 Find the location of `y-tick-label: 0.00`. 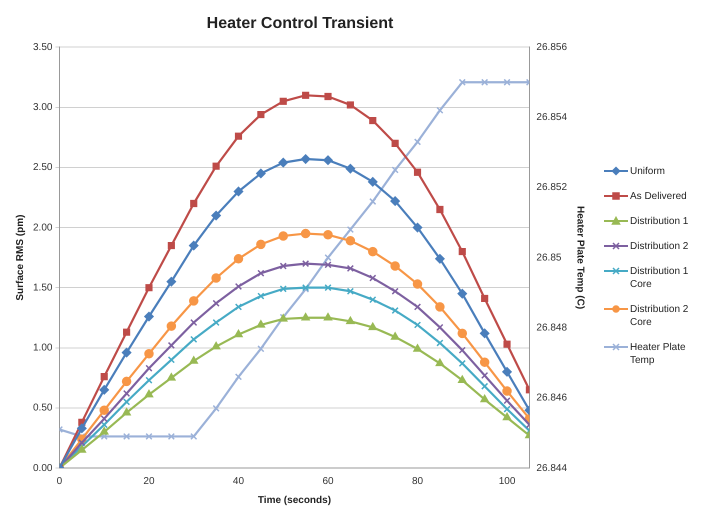

y-tick-label: 0.00 is located at coordinates (42, 468).